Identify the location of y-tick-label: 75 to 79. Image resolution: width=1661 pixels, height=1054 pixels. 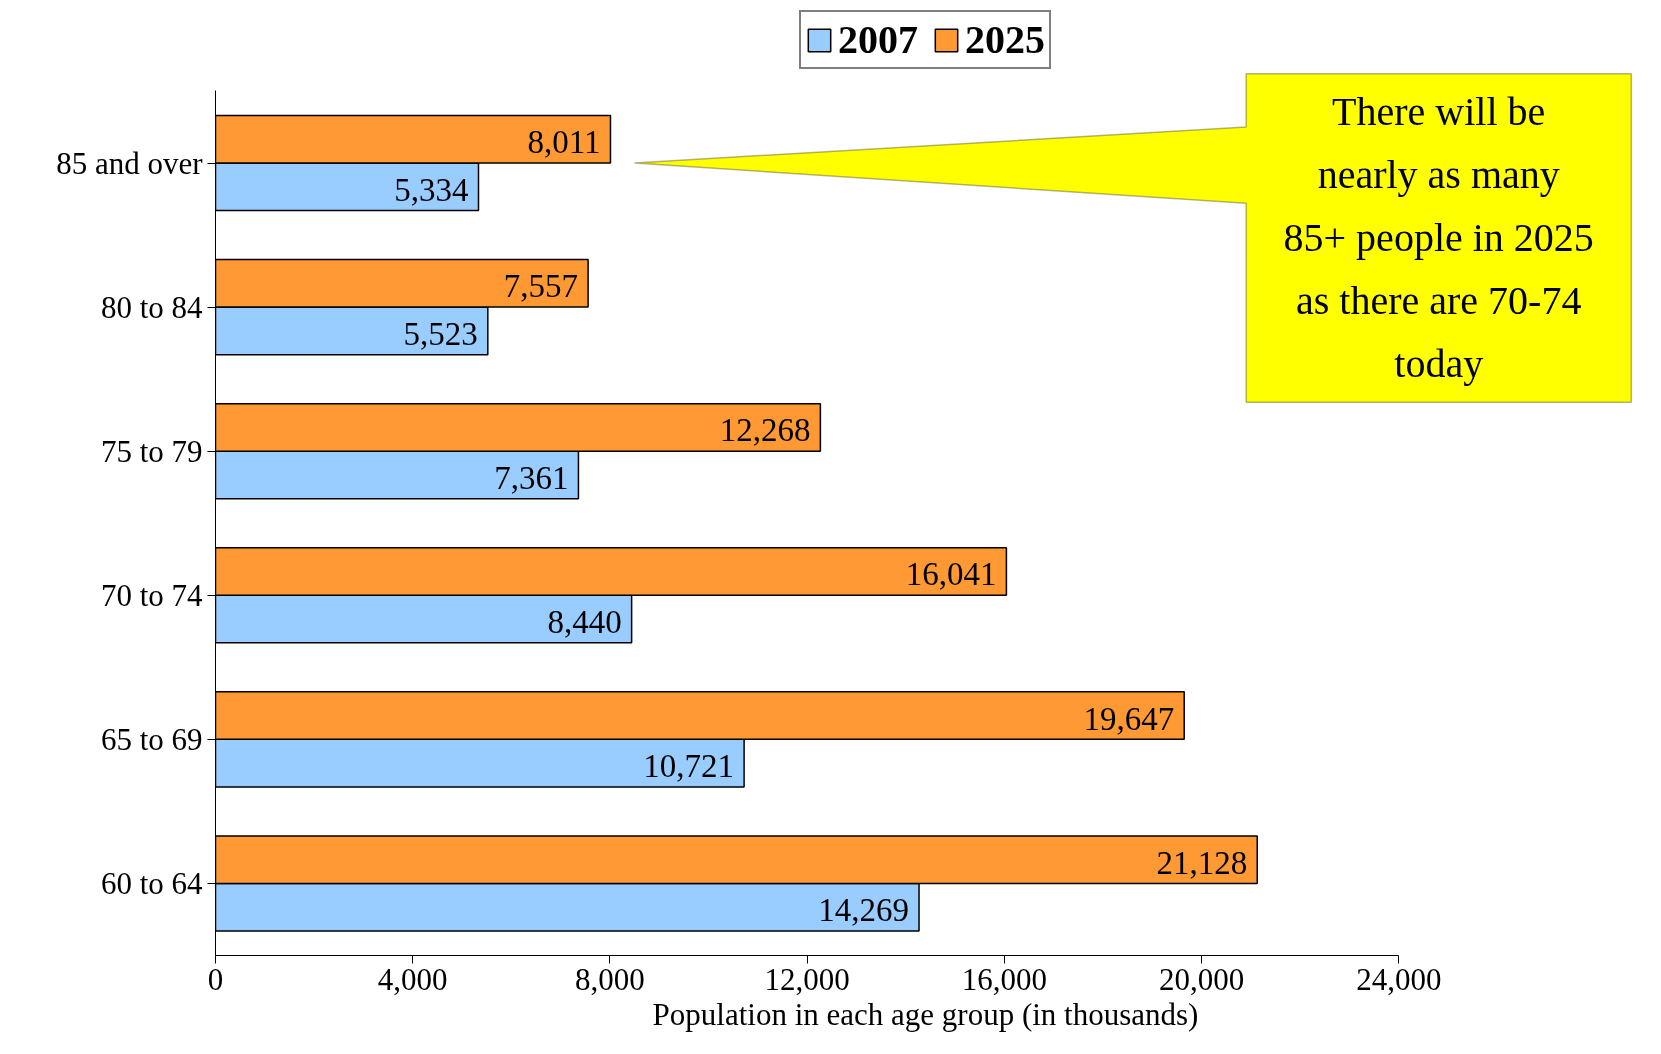
(151, 451).